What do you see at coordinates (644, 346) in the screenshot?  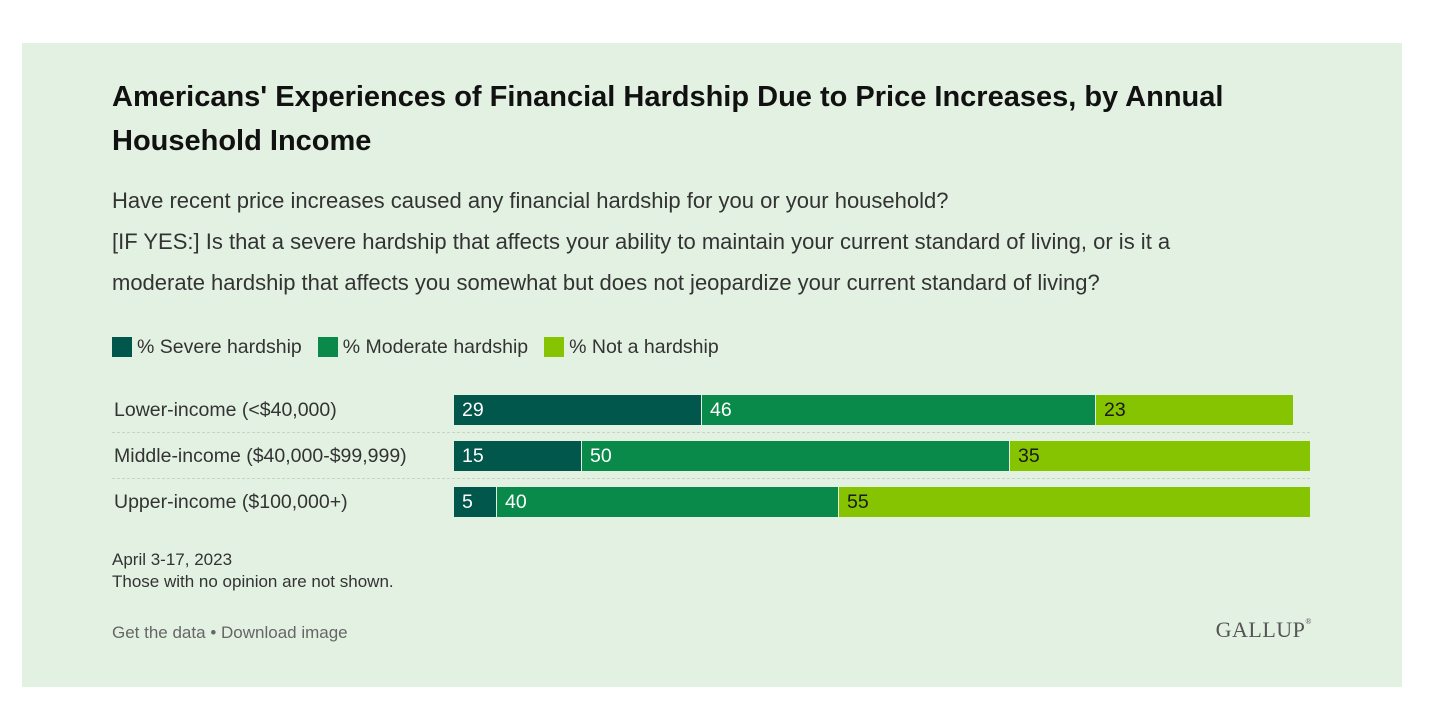 I see `legend-label: % Not a hardship` at bounding box center [644, 346].